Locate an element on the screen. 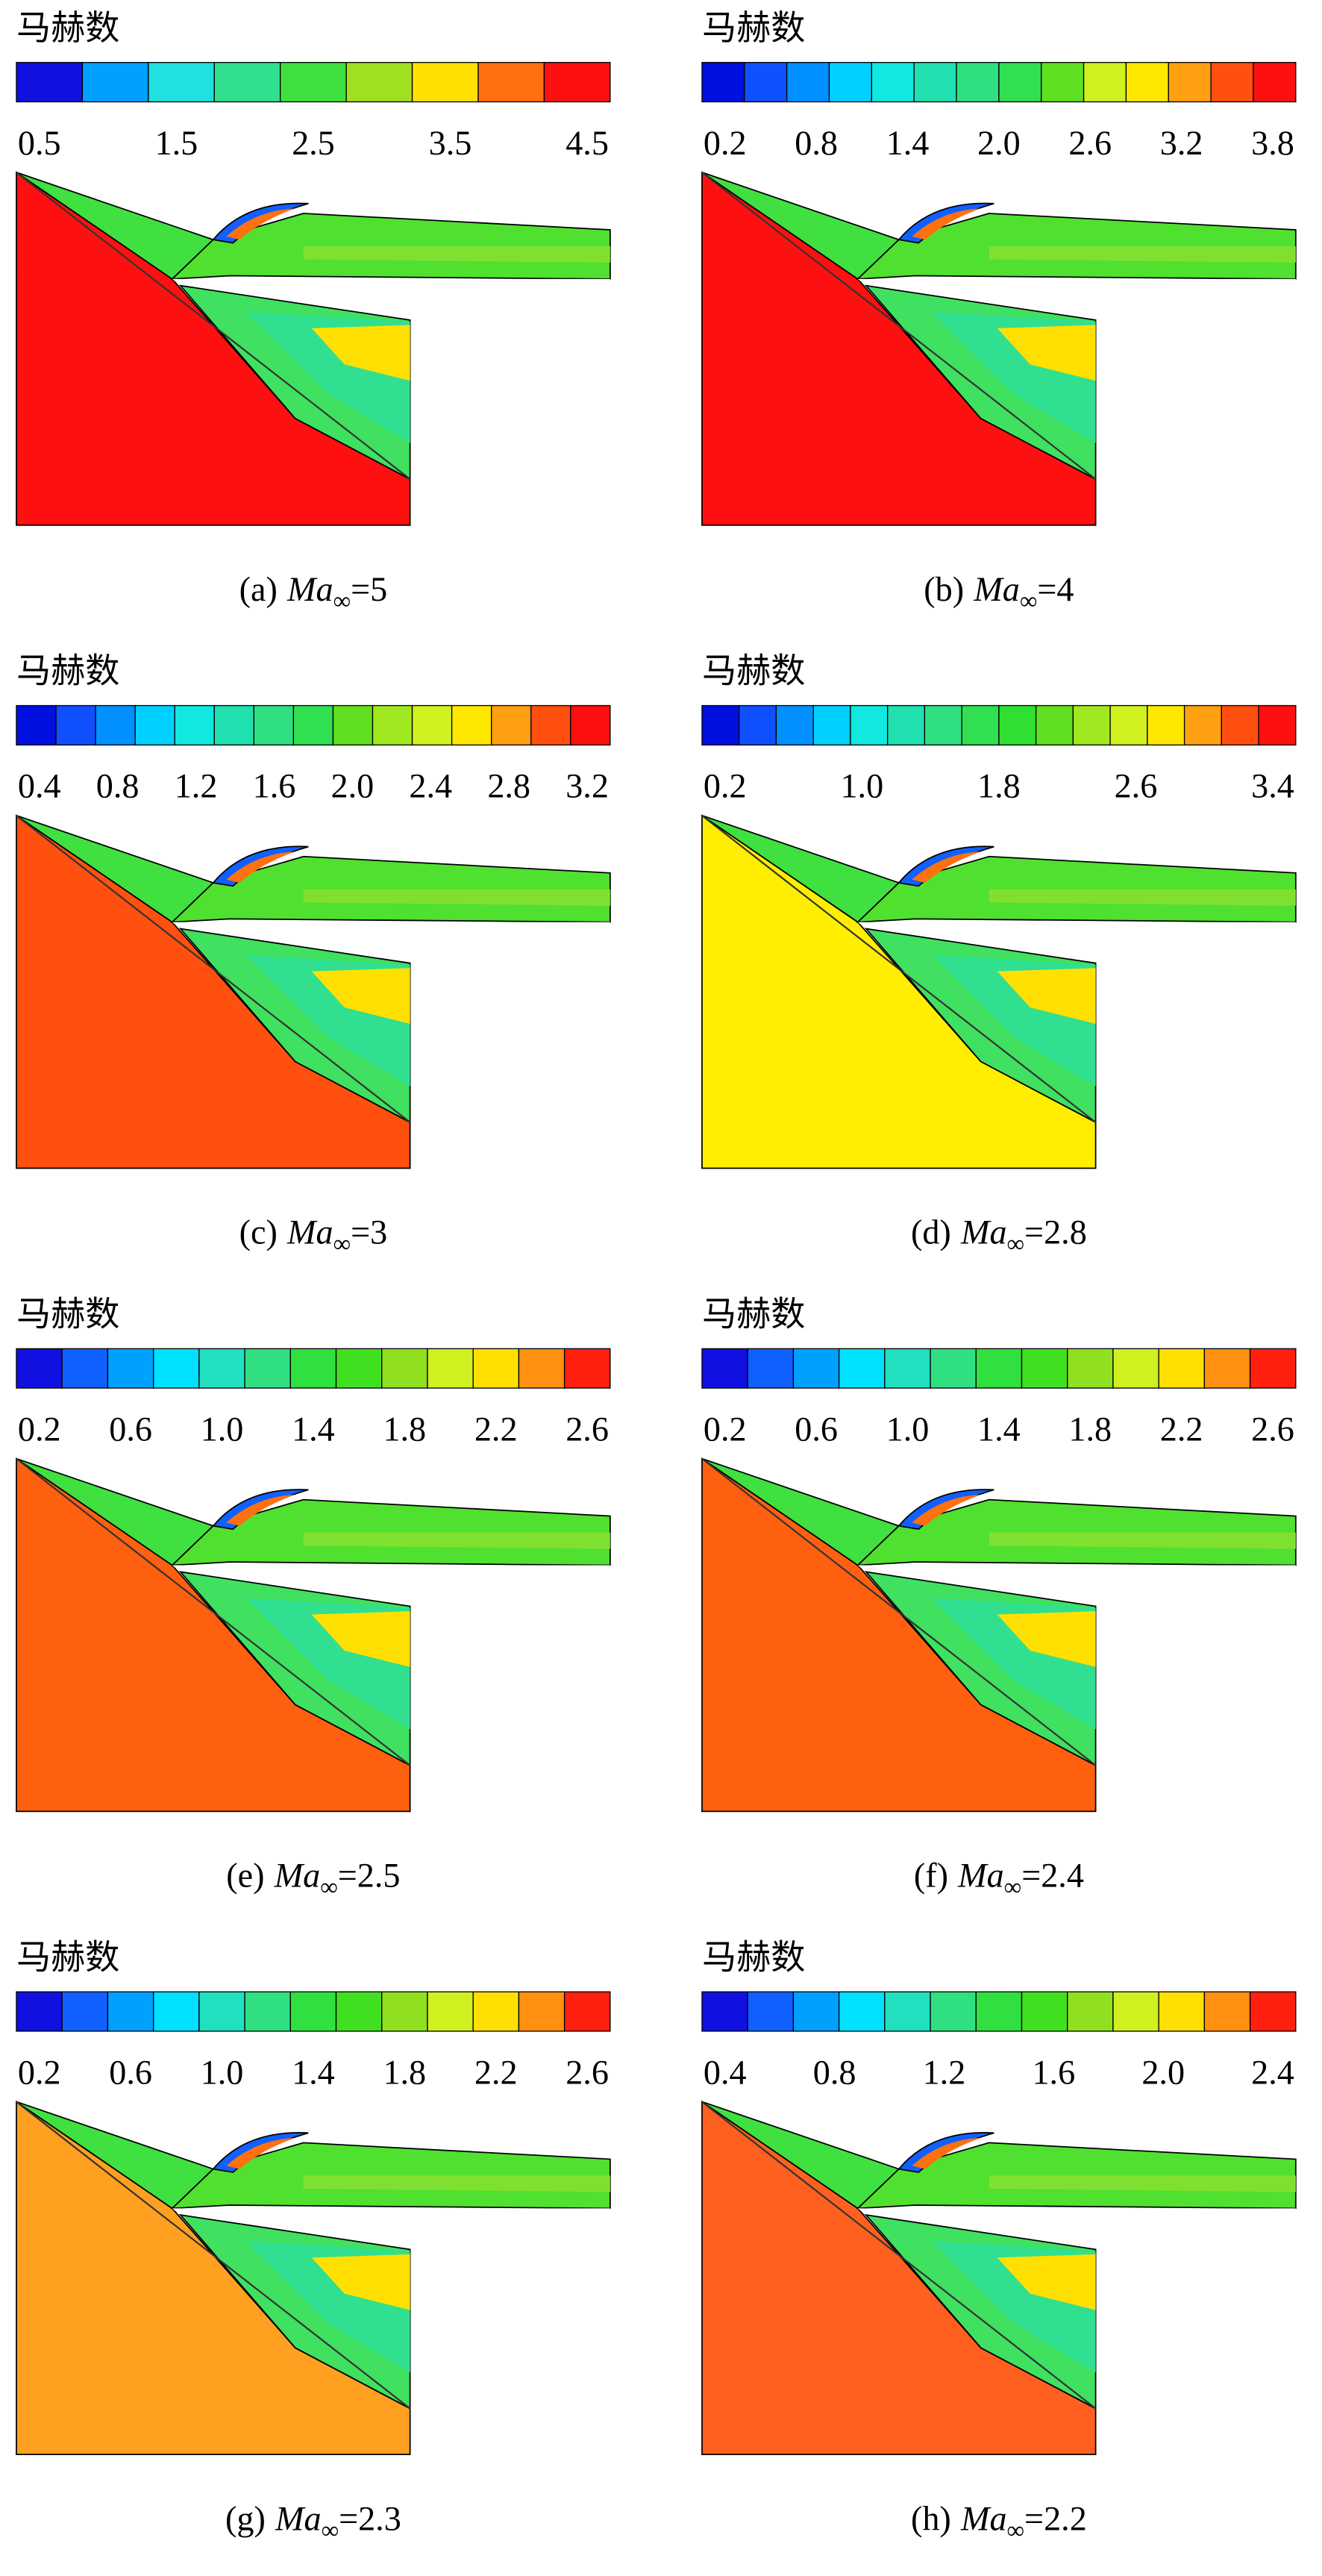 The image size is (1322, 2576). caption: (g) Ma∞=2.3 is located at coordinates (313, 2521).